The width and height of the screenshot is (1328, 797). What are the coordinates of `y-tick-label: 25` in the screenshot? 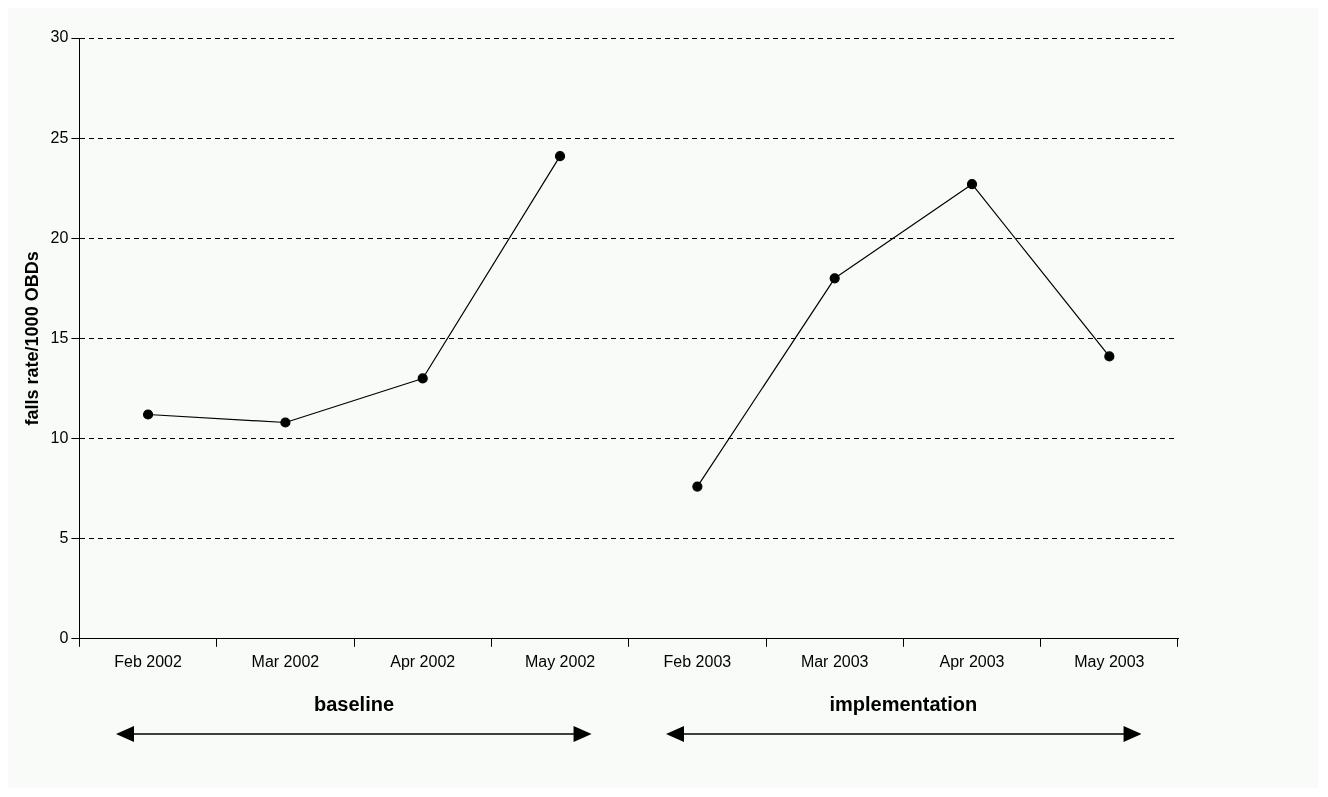 It's located at (59, 137).